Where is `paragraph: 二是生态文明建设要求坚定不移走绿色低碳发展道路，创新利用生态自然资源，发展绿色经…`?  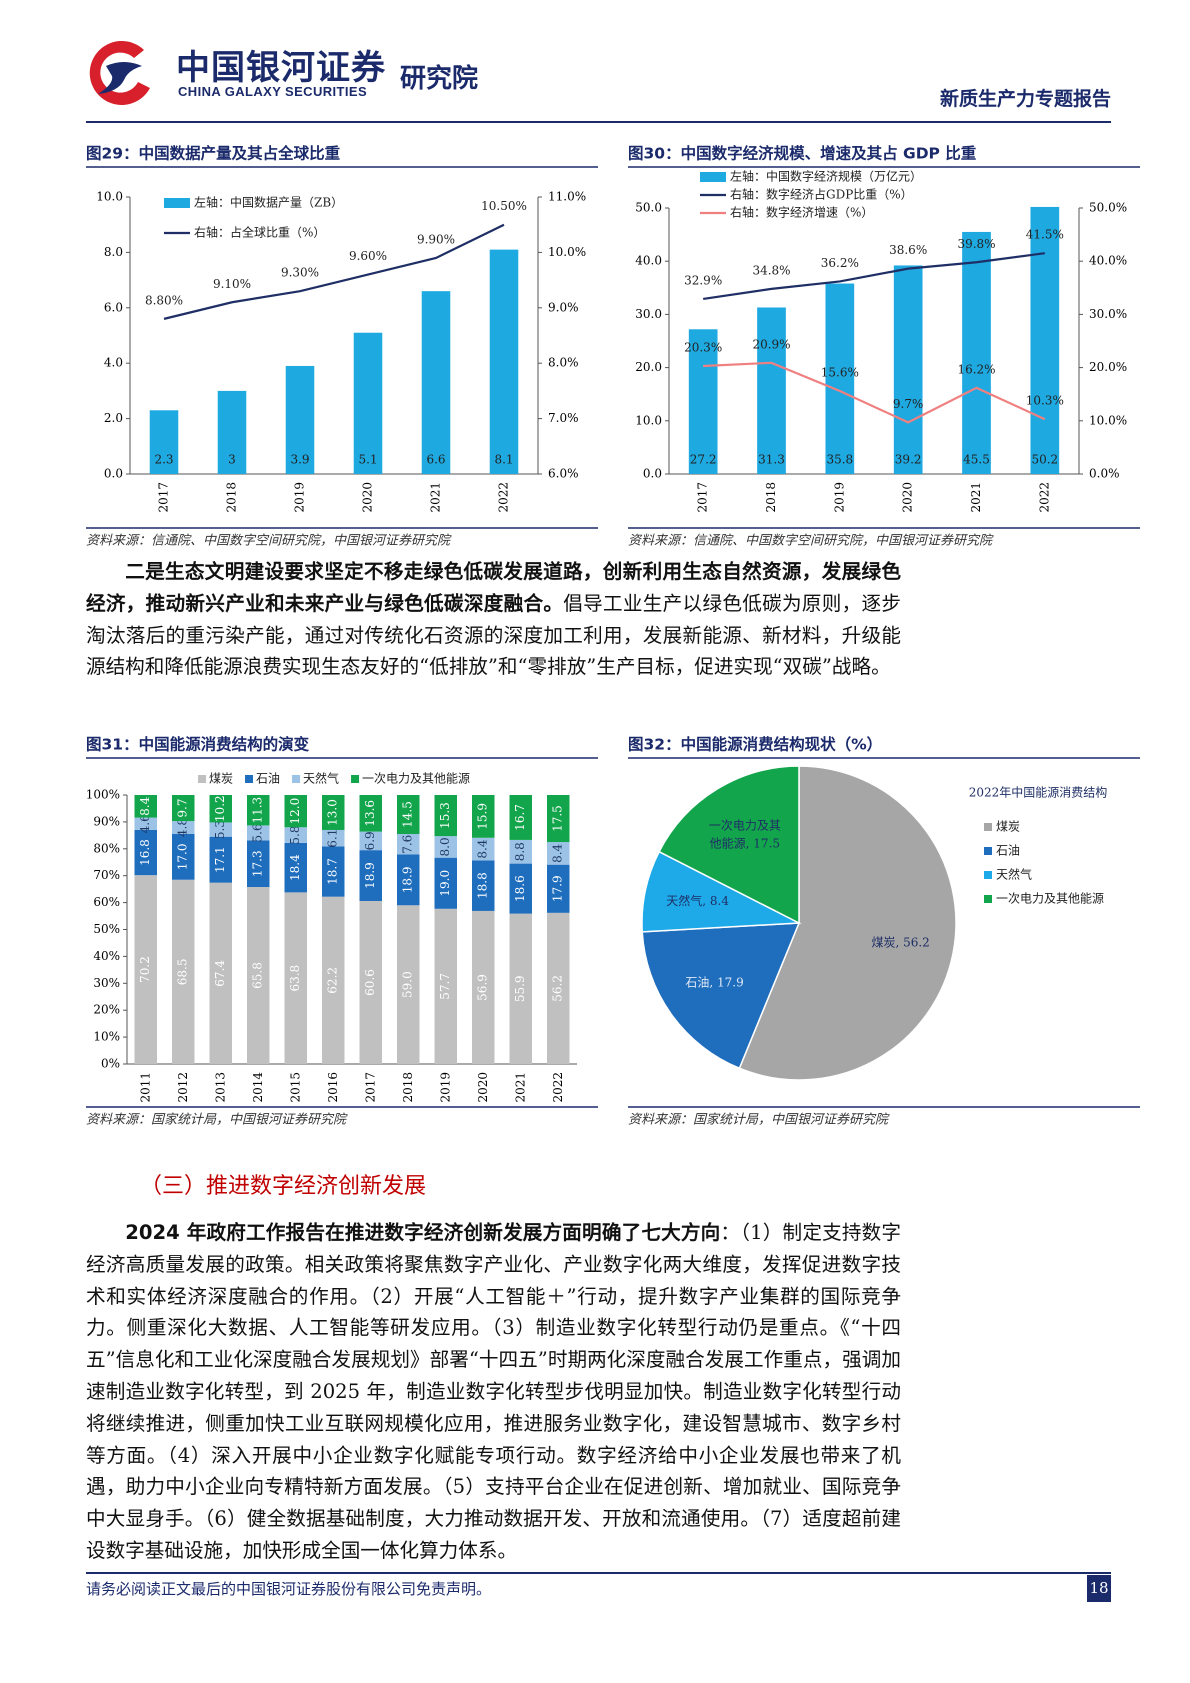
paragraph: 二是生态文明建设要求坚定不移走绿色低碳发展道路，创新利用生态自然资源，发展绿色经… is located at coordinates (493, 619).